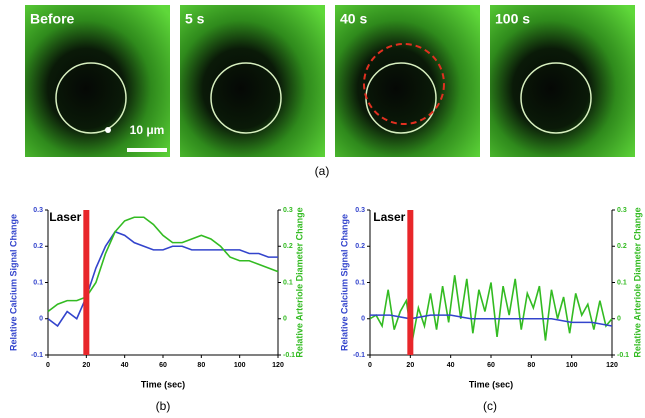  Describe the element at coordinates (147, 130) in the screenshot. I see `scale-label: 10 μm` at that location.